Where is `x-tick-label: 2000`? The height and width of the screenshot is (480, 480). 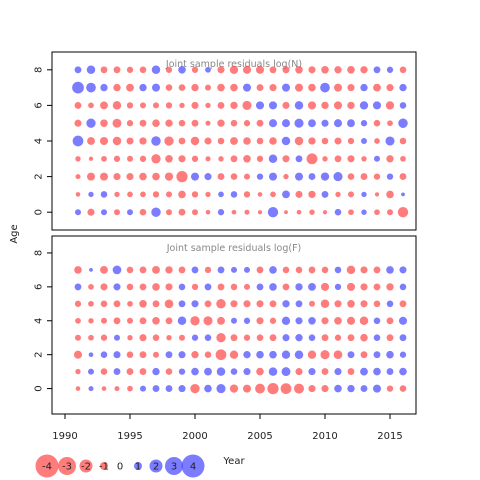
x-tick-label: 2000 is located at coordinates (194, 436).